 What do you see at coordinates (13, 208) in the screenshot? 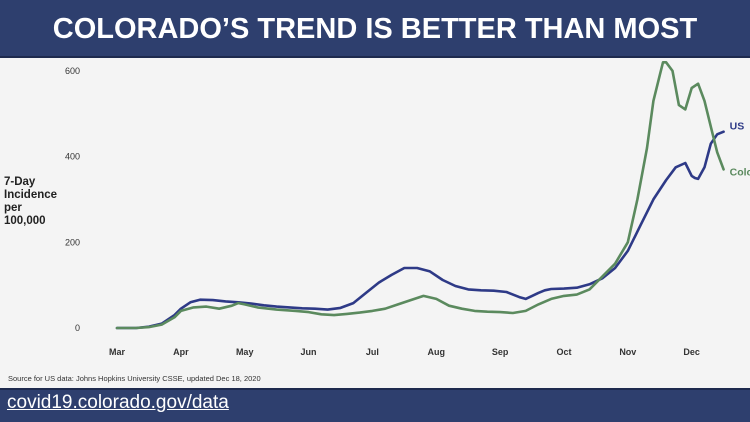
I see `y-axis-label-line: per` at bounding box center [13, 208].